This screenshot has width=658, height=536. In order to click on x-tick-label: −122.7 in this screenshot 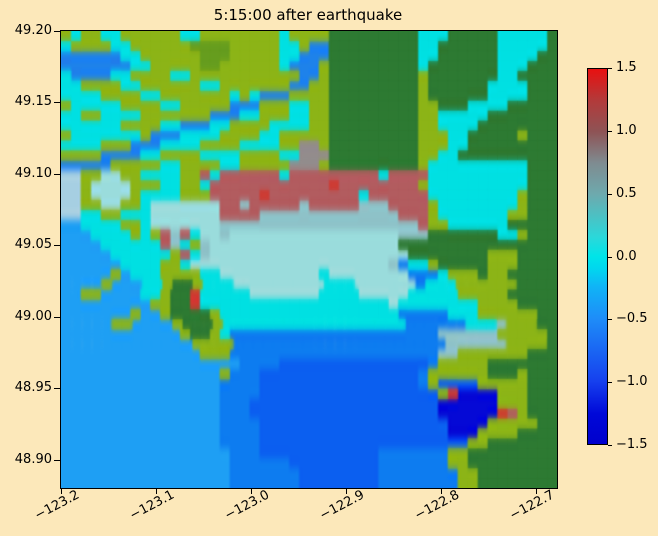, I will do `click(532, 505)`.